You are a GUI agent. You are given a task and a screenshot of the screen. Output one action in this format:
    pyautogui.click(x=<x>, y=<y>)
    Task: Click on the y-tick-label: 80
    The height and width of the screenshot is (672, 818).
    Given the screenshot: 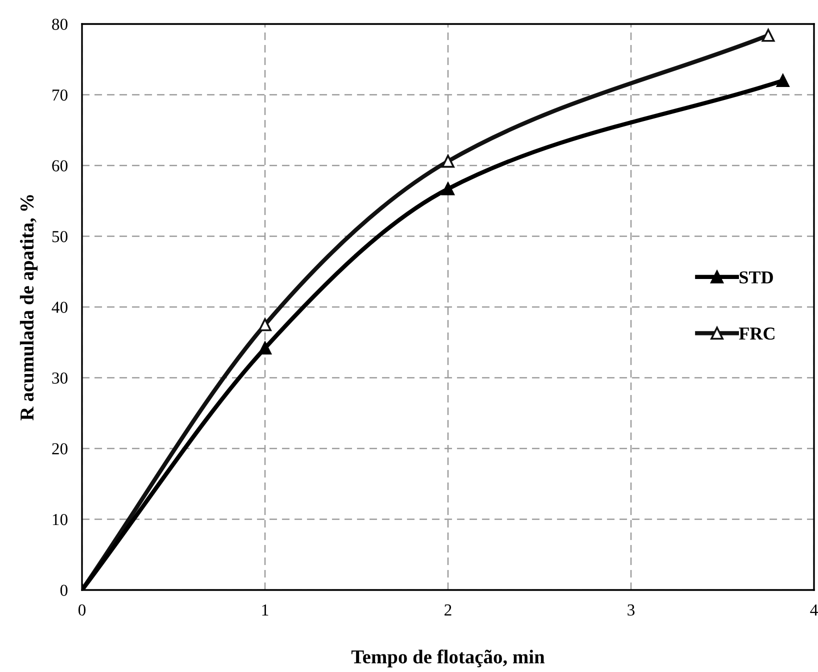 What is the action you would take?
    pyautogui.click(x=60, y=24)
    